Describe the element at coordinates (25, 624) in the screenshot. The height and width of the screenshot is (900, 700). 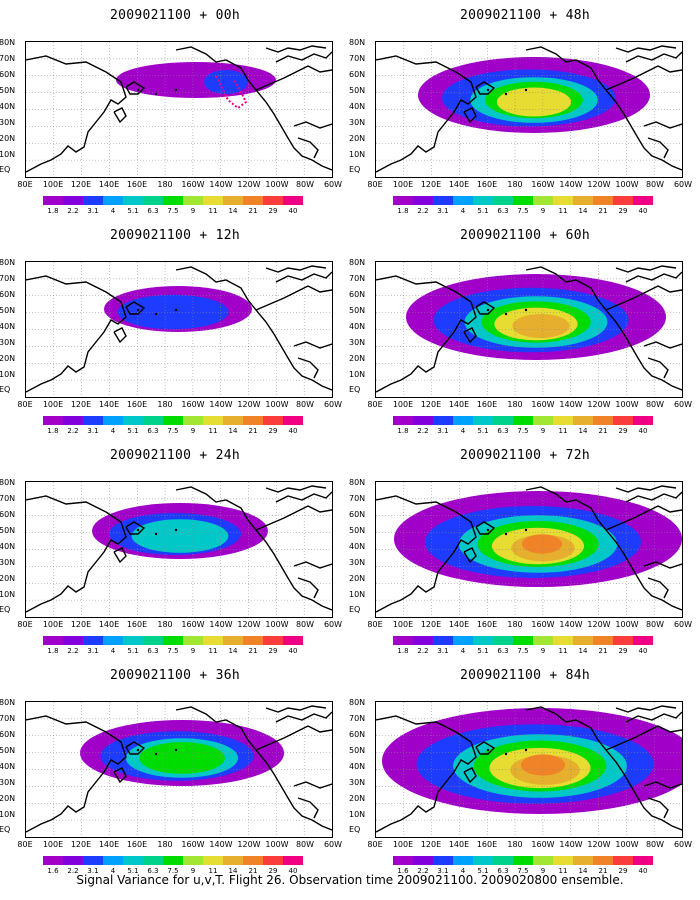
I see `longitude-label: 80E` at that location.